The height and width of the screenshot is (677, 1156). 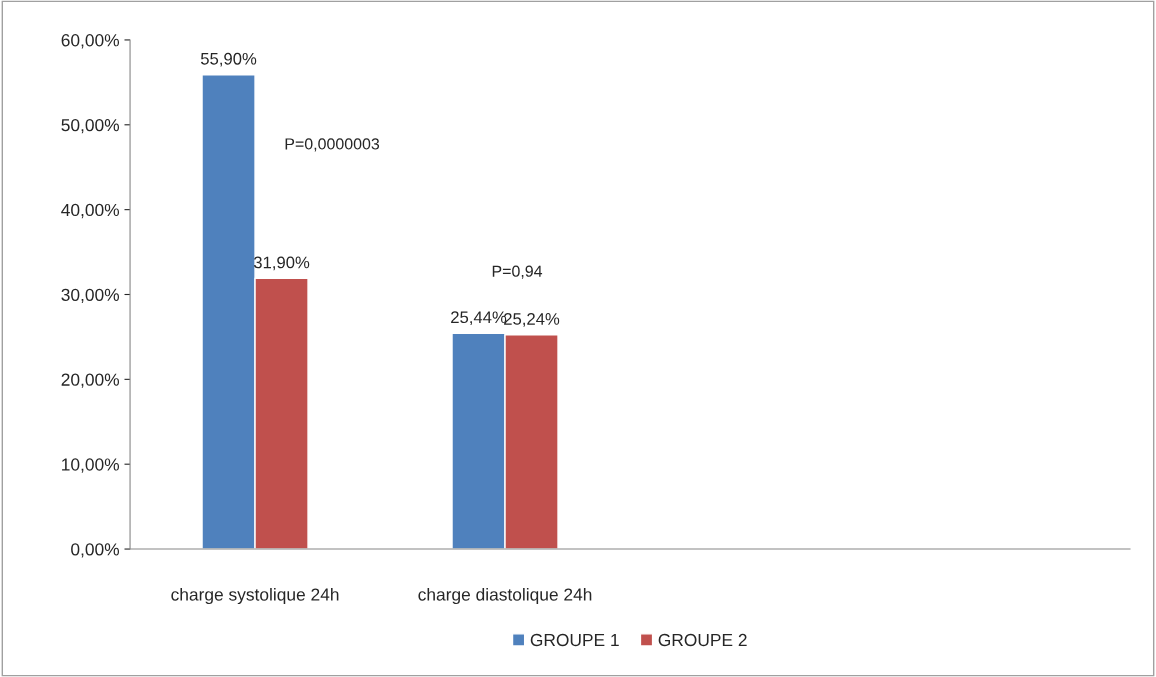 I want to click on annotation: P=0,0000003, so click(x=332, y=145).